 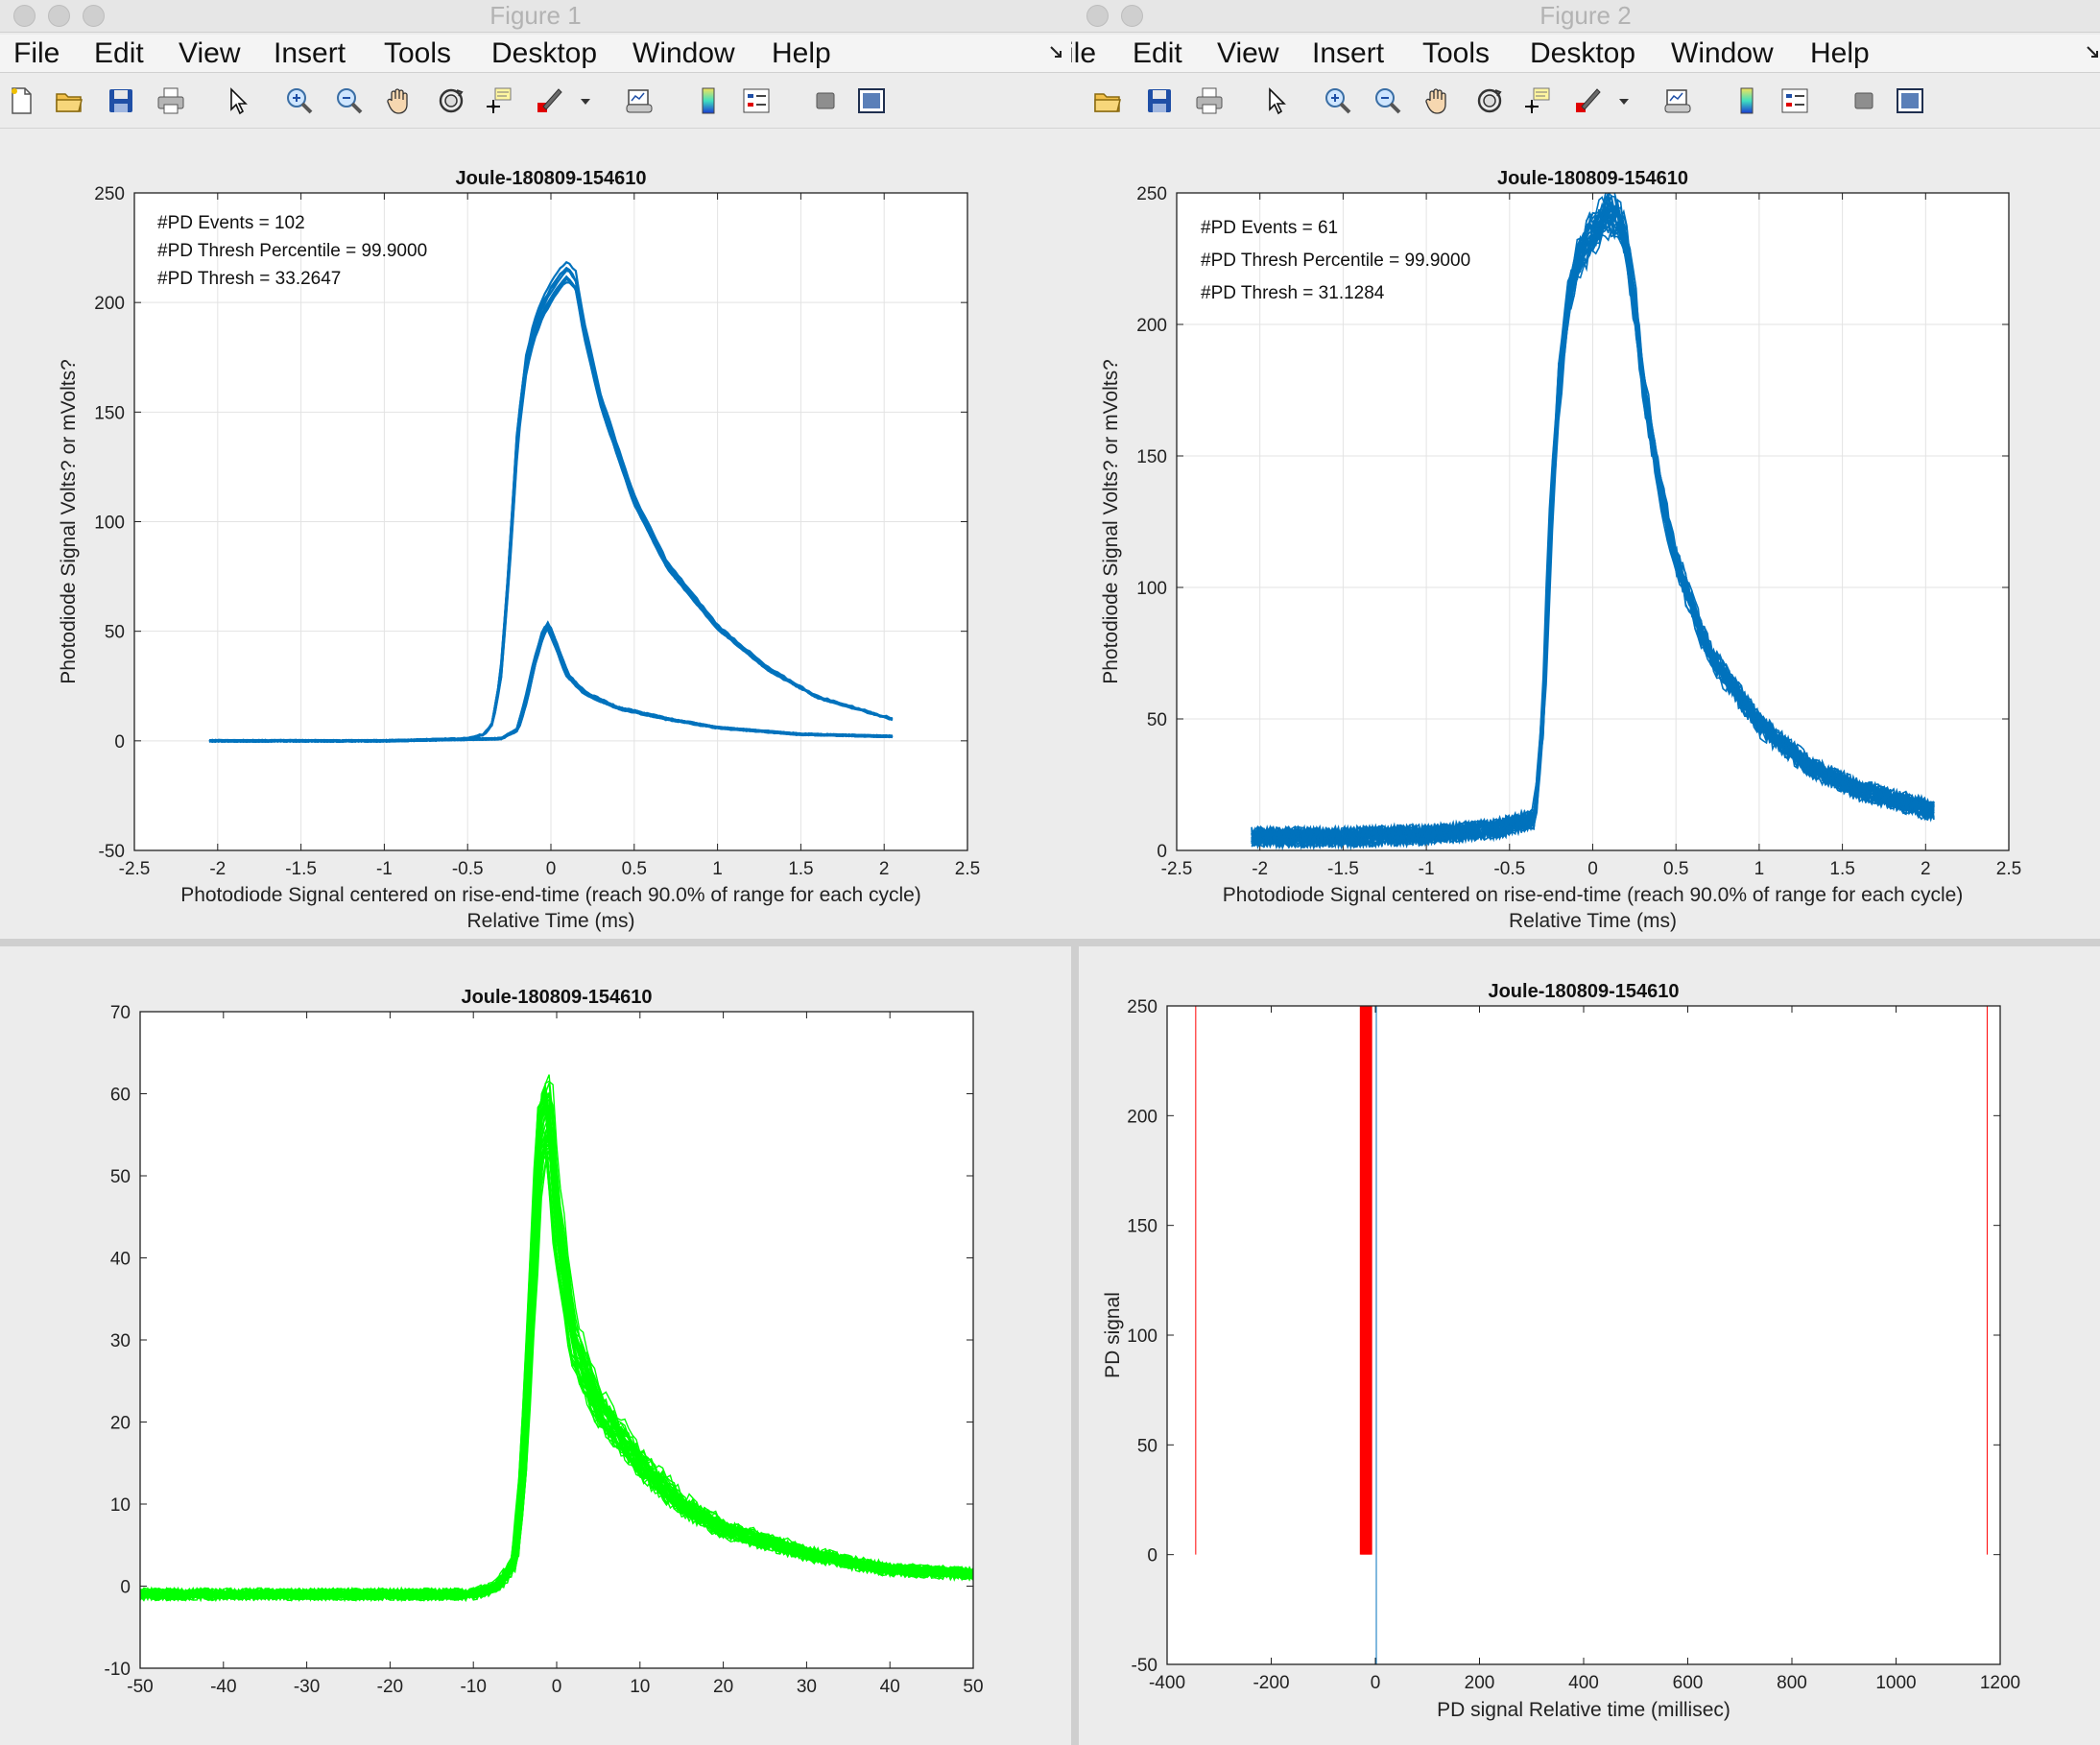 I want to click on y-tick-label: 200, so click(x=109, y=304).